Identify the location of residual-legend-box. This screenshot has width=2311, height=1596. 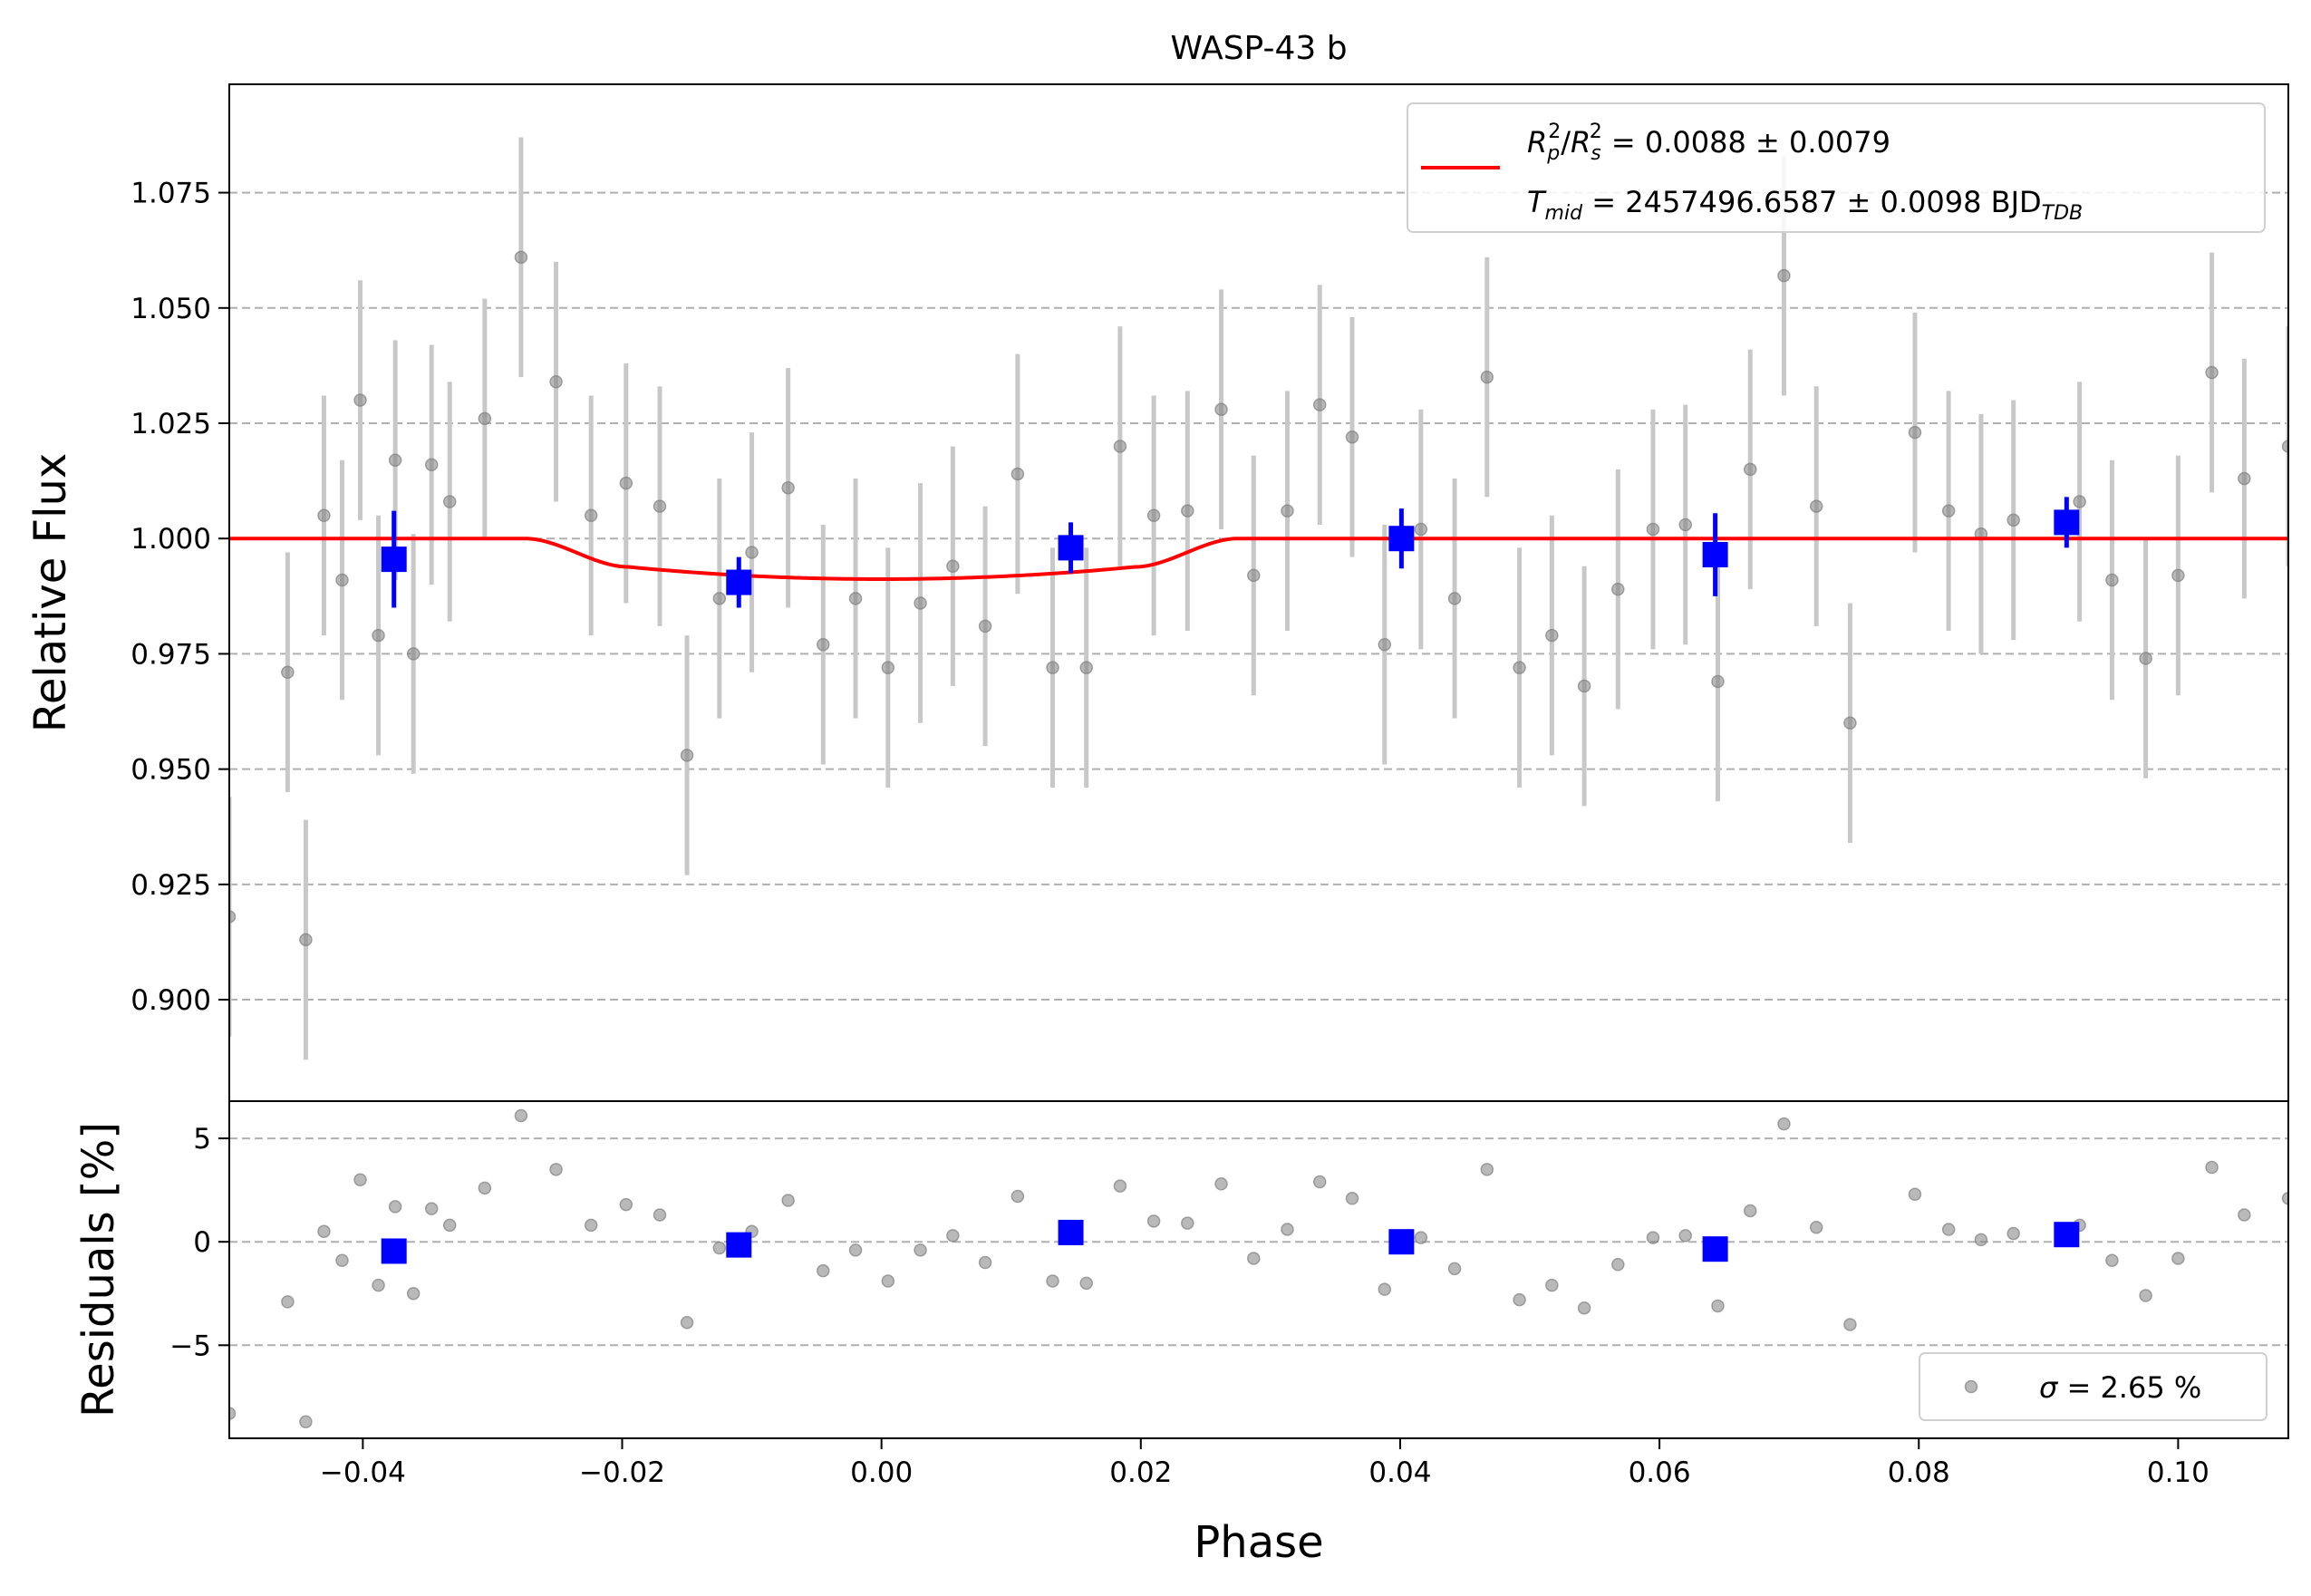
(2093, 1386).